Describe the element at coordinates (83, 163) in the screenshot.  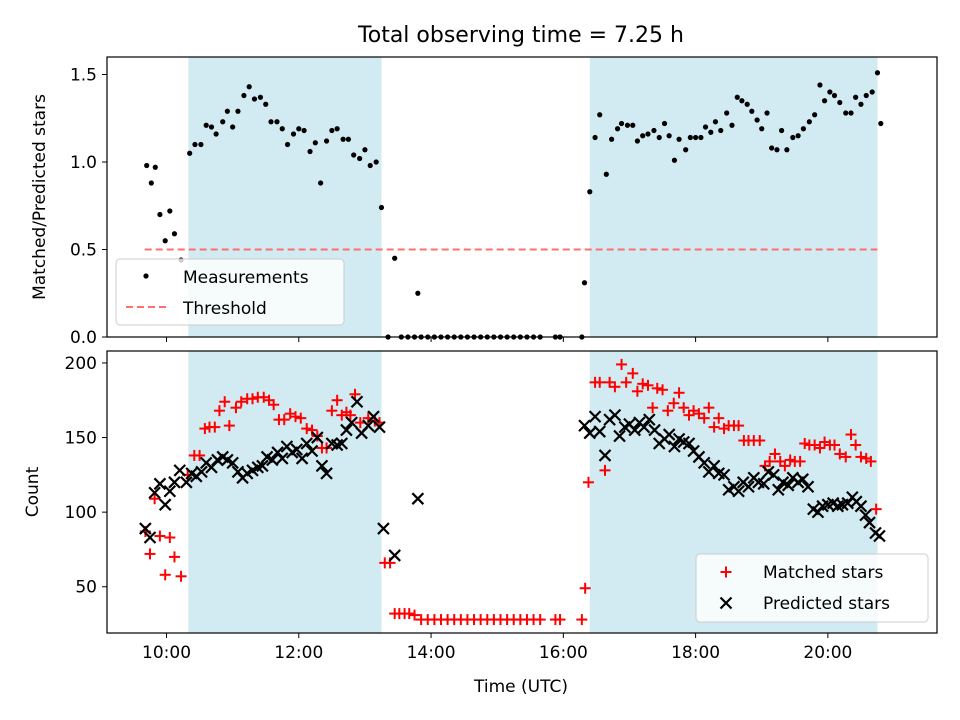
I see `top-y-tick-label-2: 1.0` at that location.